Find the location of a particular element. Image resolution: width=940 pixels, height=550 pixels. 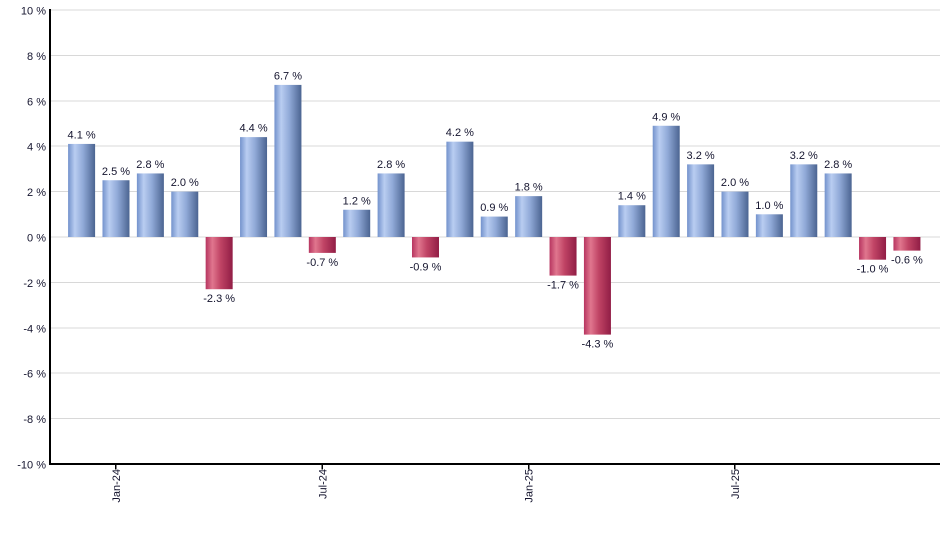

bar-value-label: 4.4 % is located at coordinates (253, 129).